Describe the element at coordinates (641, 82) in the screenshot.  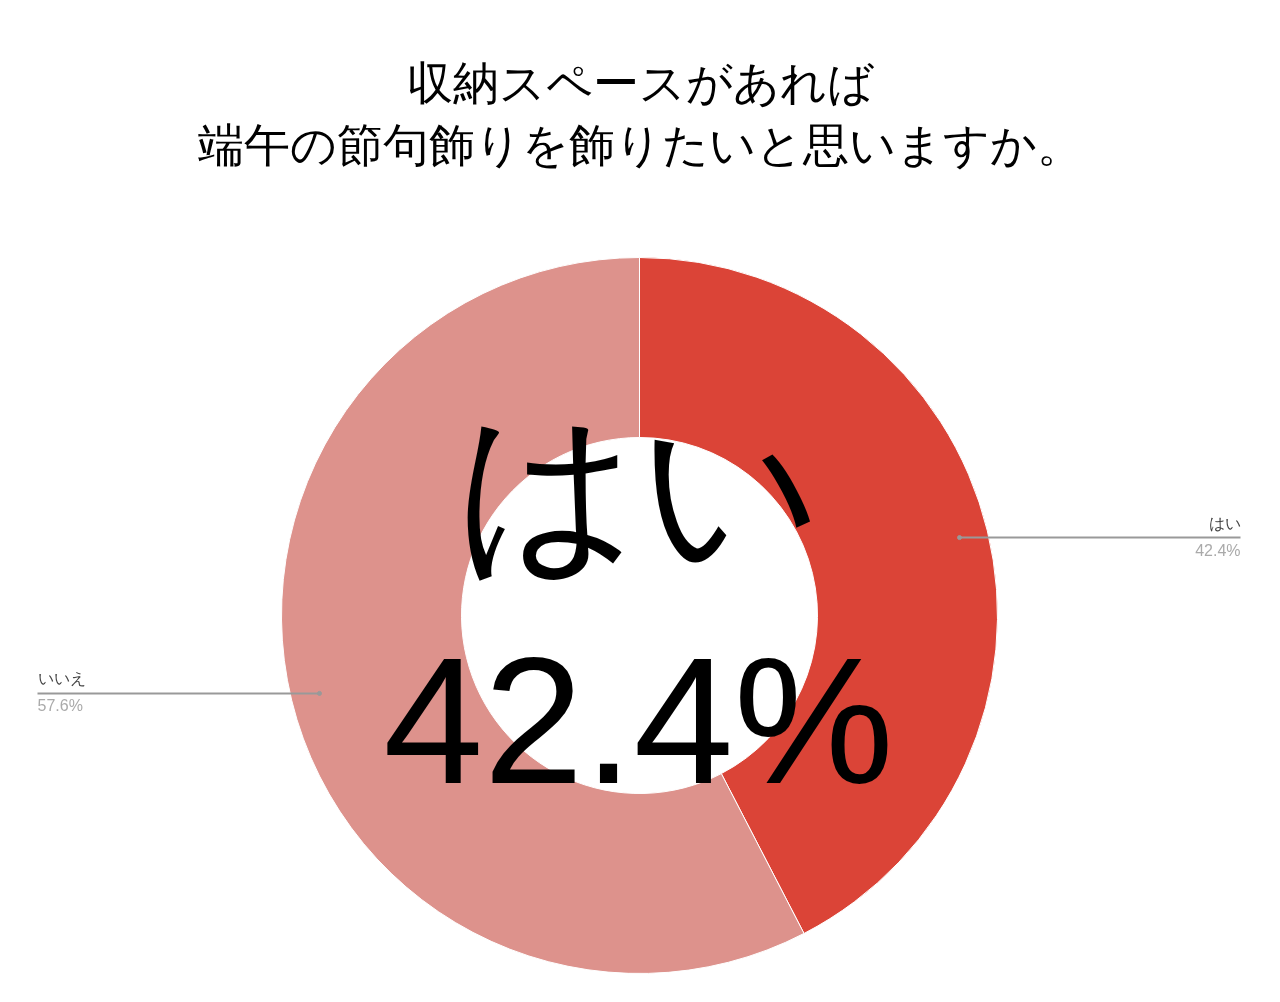
I see `chart-title: 収納スペースがあれば` at that location.